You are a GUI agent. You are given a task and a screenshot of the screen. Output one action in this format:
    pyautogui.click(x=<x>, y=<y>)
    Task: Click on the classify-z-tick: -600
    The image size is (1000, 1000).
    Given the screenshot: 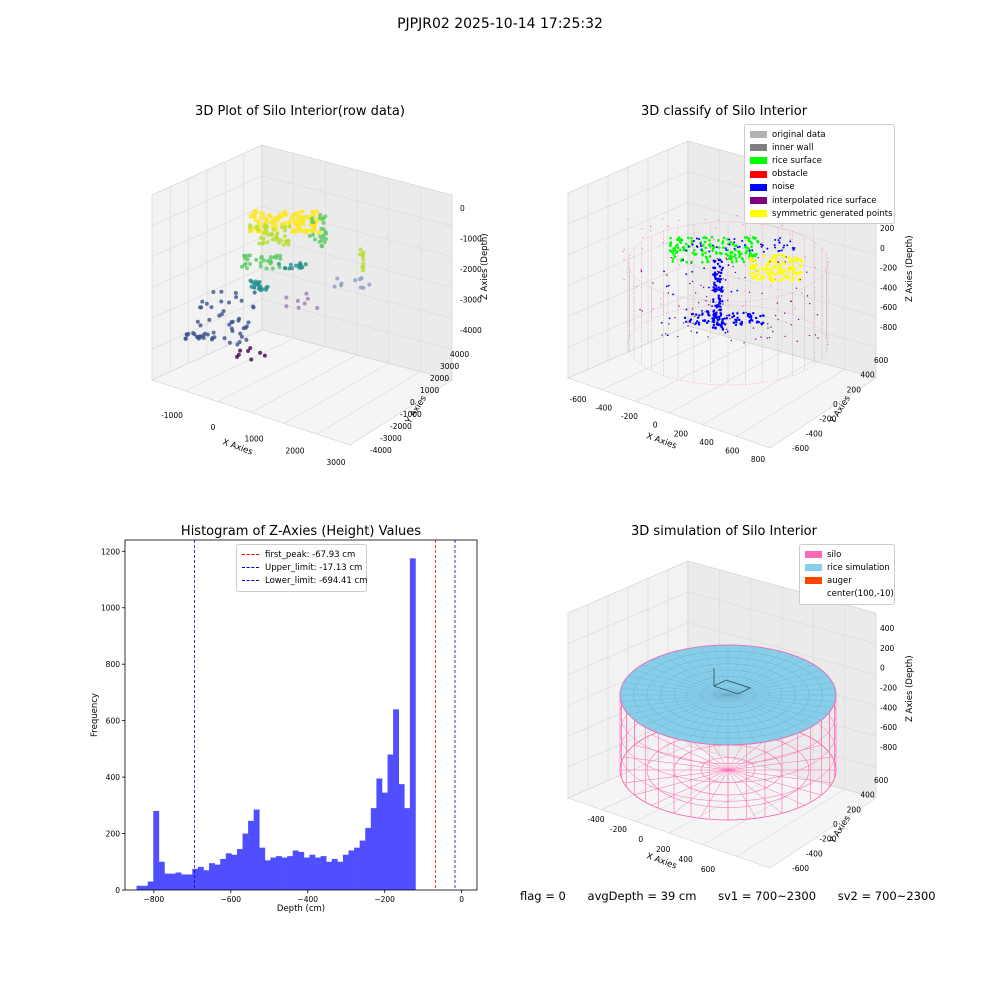 What is the action you would take?
    pyautogui.click(x=888, y=307)
    